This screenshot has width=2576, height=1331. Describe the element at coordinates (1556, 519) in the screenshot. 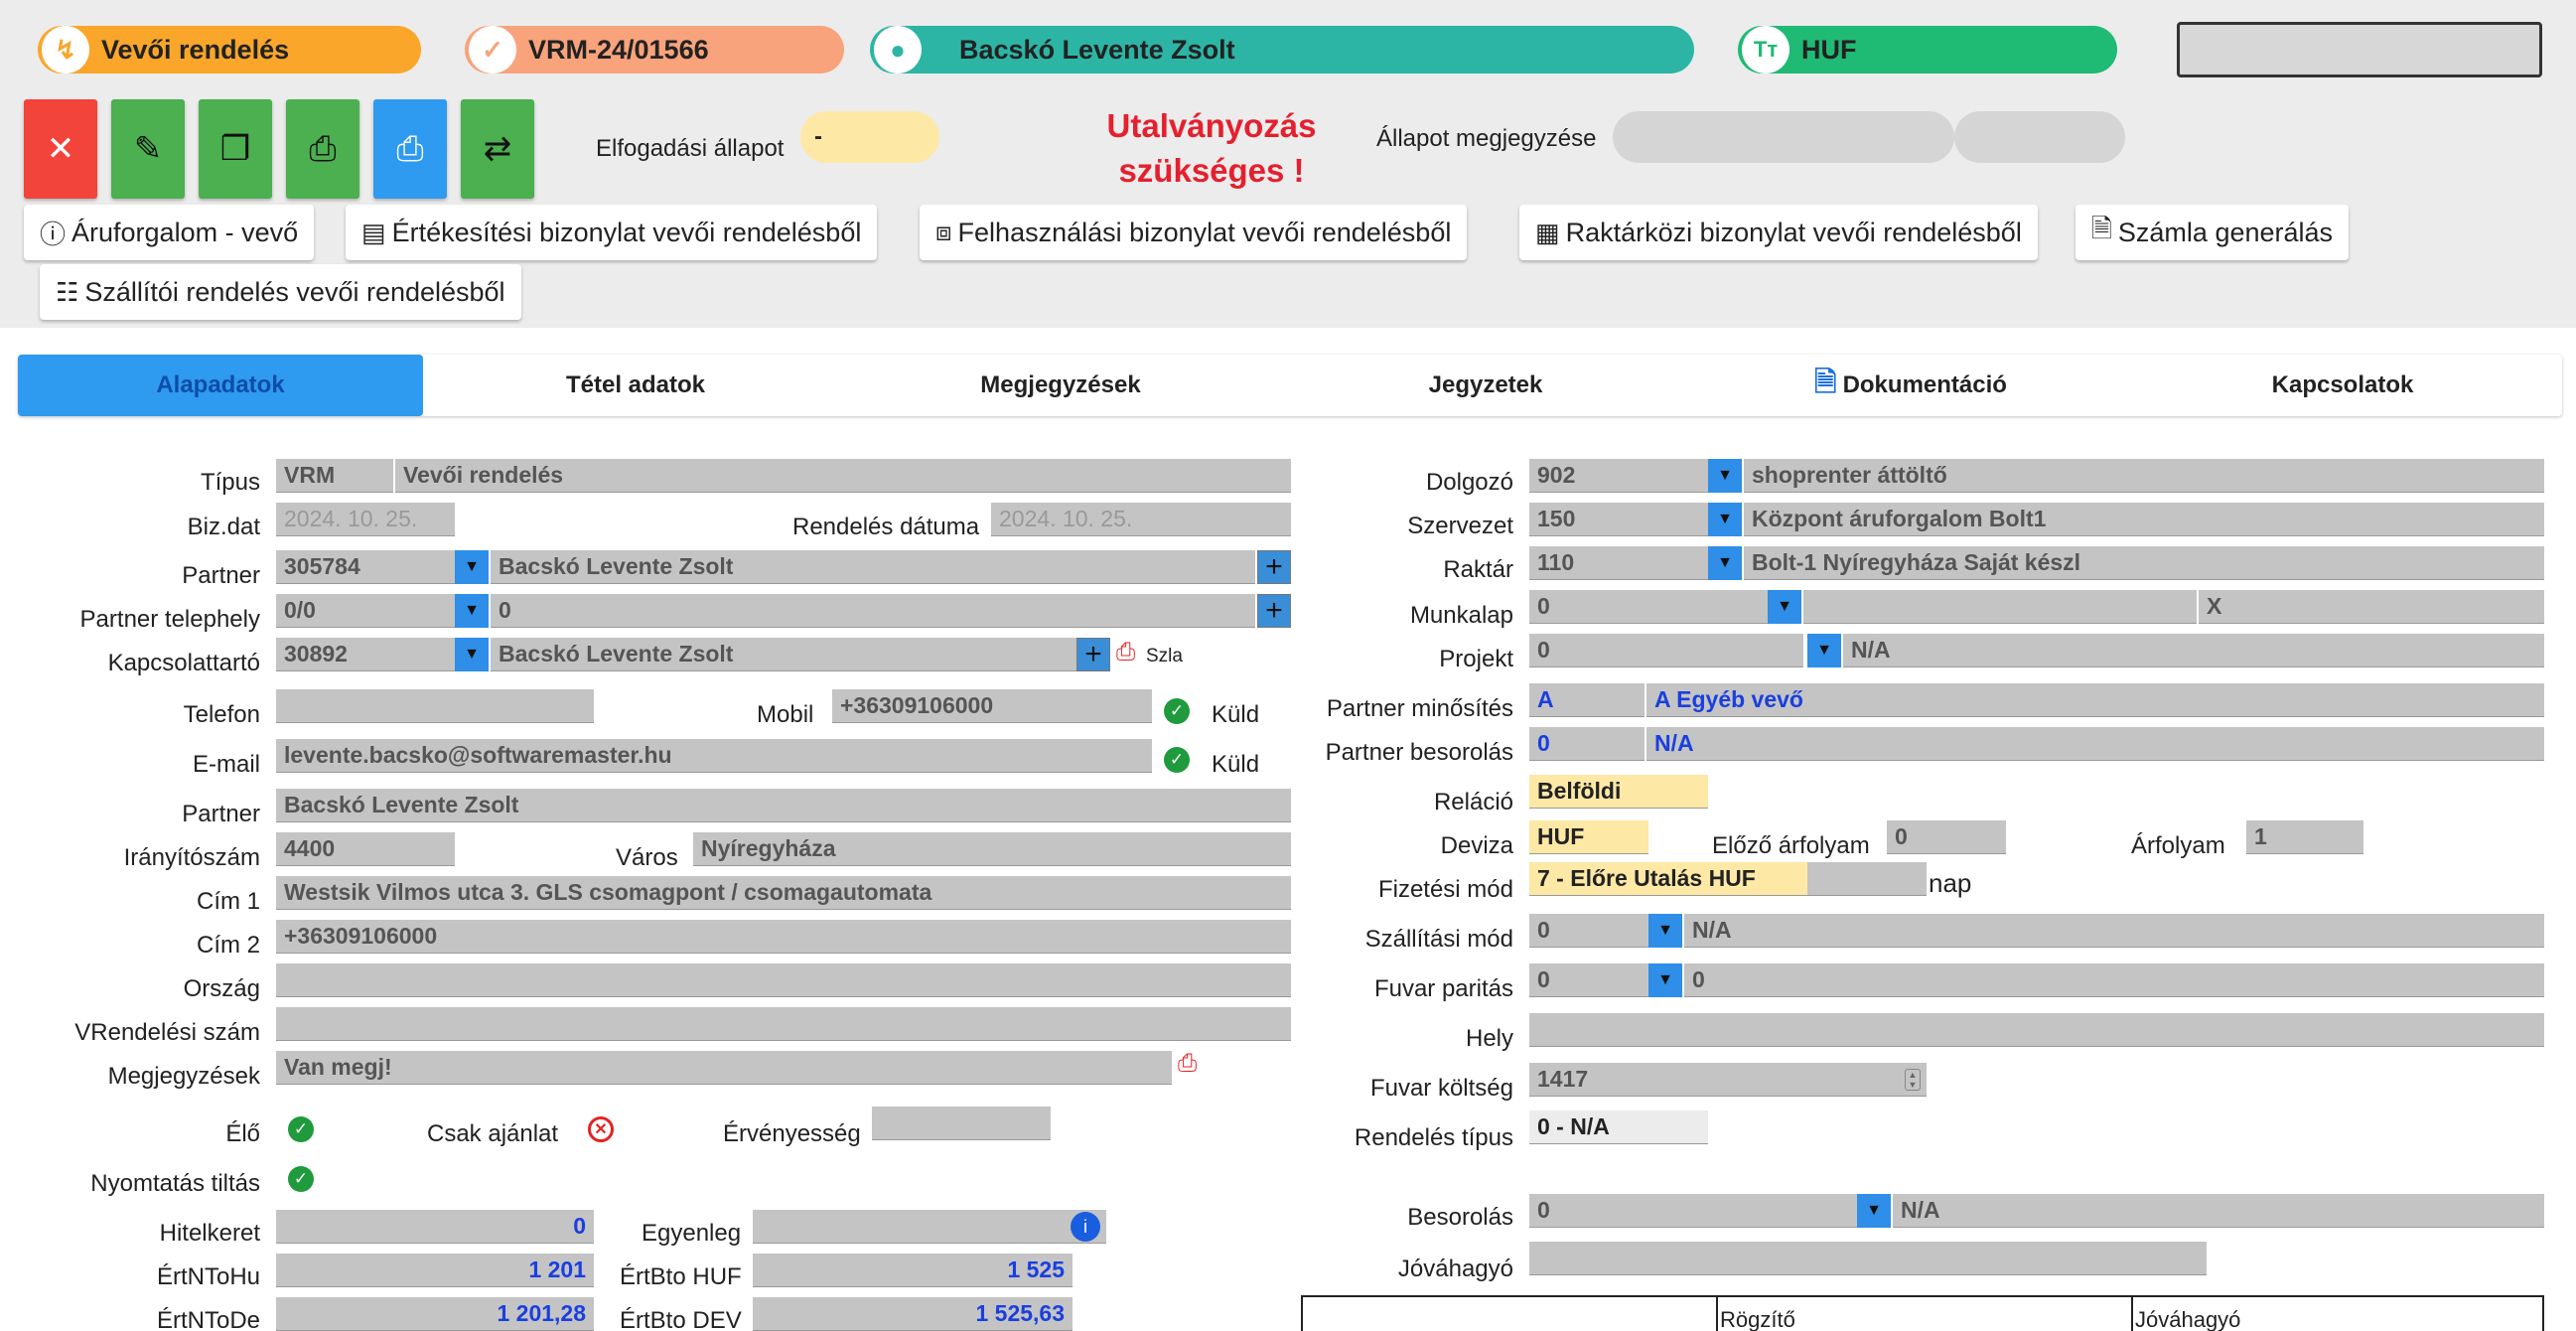

I see `szervezet-code: 150` at that location.